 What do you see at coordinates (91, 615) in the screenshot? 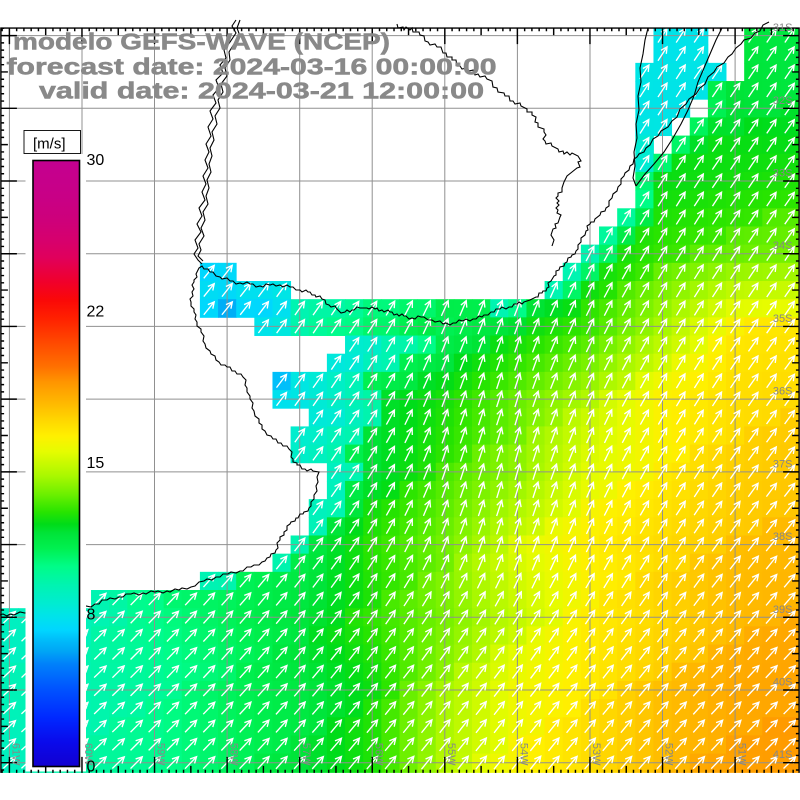
I see `svg-text: 8` at bounding box center [91, 615].